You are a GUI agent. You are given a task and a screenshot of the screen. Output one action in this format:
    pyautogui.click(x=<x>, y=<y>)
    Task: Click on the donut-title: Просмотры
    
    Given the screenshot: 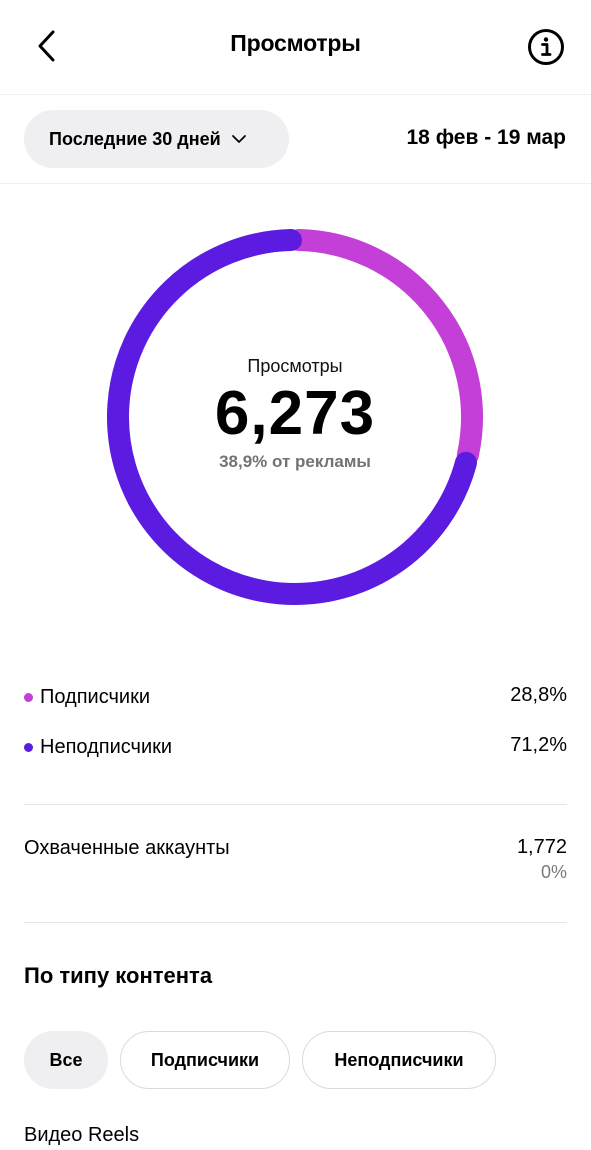 What is the action you would take?
    pyautogui.click(x=295, y=365)
    